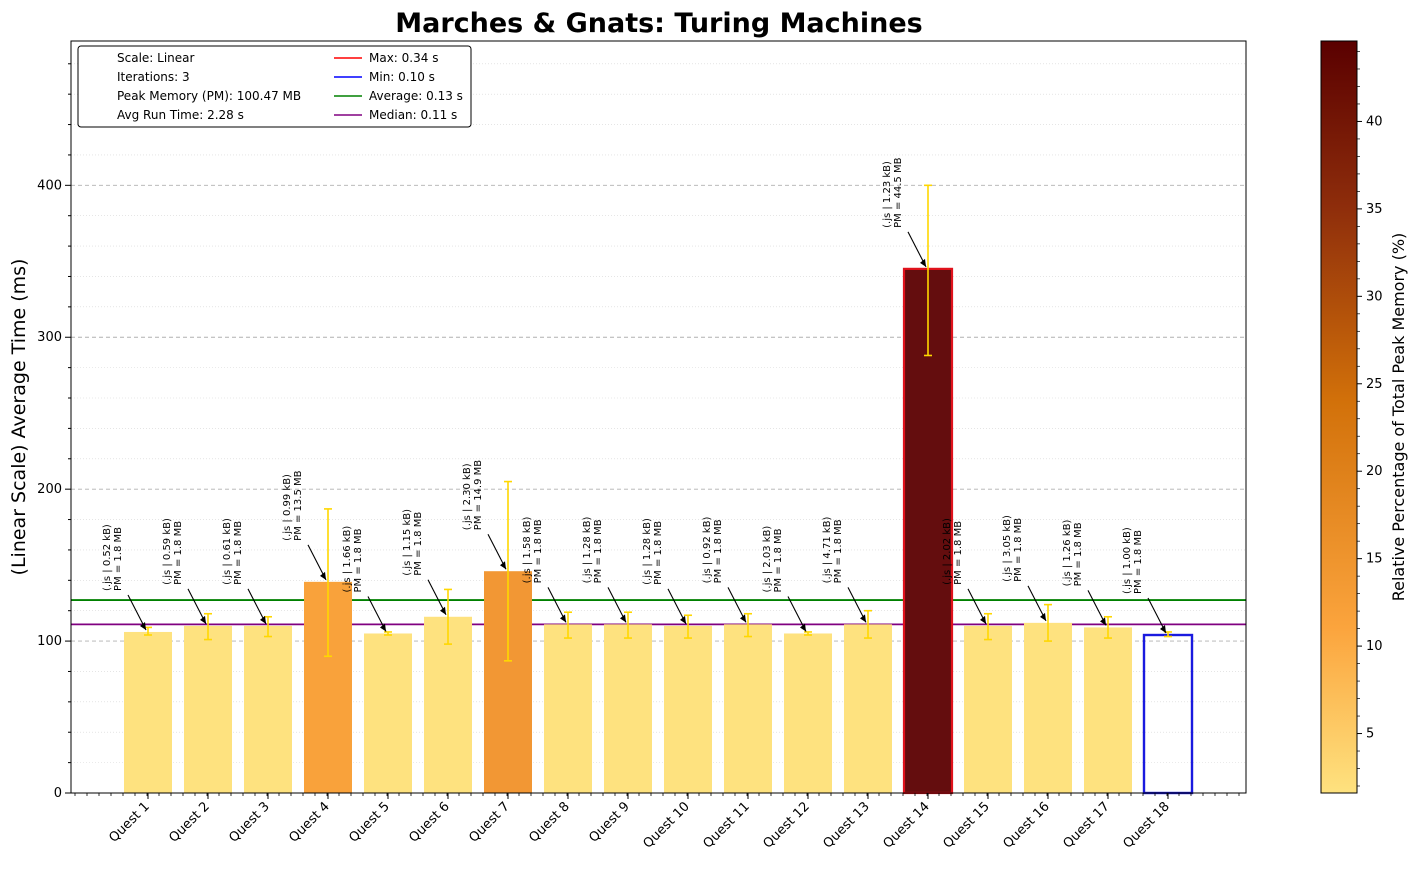 The width and height of the screenshot is (1418, 871). What do you see at coordinates (658, 612) in the screenshot?
I see `reference-lines` at bounding box center [658, 612].